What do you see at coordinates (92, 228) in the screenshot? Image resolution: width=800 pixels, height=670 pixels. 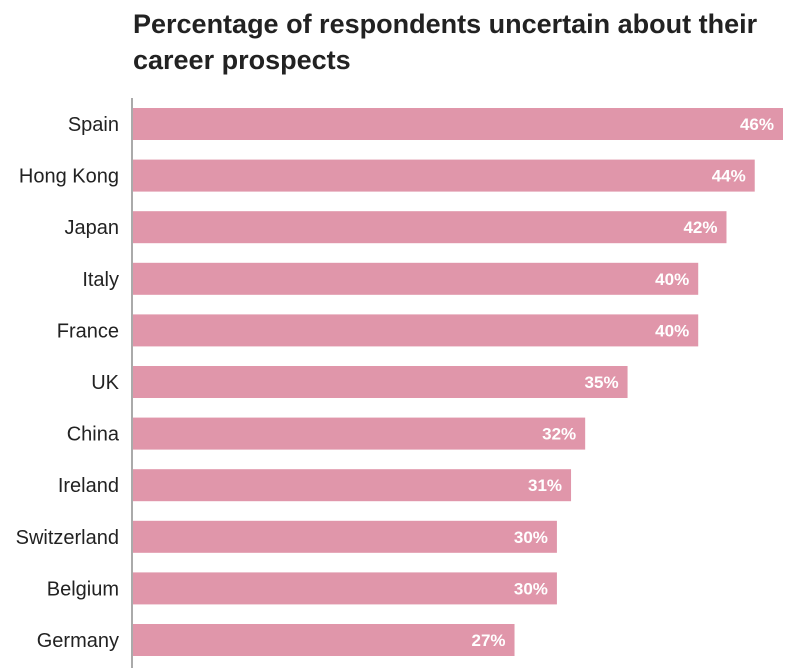 I see `category-label: Japan` at bounding box center [92, 228].